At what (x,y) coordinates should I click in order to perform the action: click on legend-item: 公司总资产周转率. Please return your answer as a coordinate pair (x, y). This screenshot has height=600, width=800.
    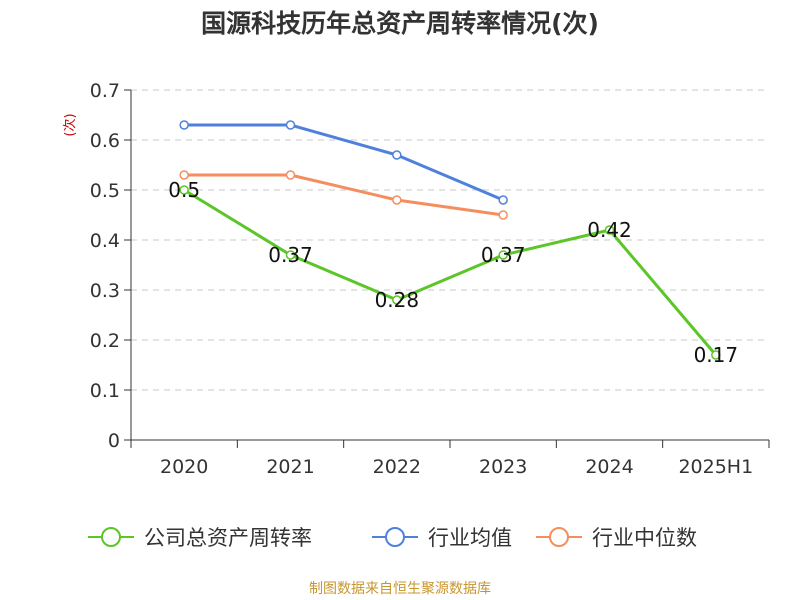
    Looking at the image, I should click on (200, 538).